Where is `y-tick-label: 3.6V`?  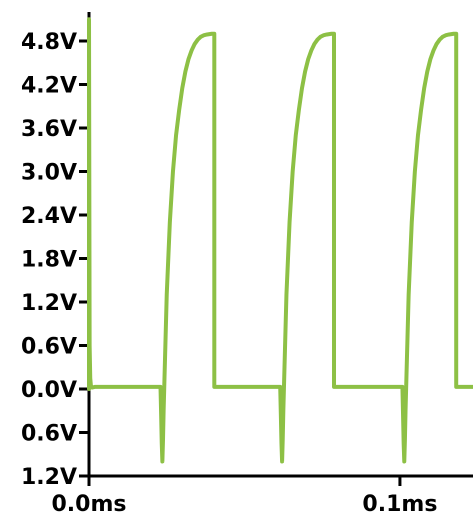
y-tick-label: 3.6V is located at coordinates (49, 129).